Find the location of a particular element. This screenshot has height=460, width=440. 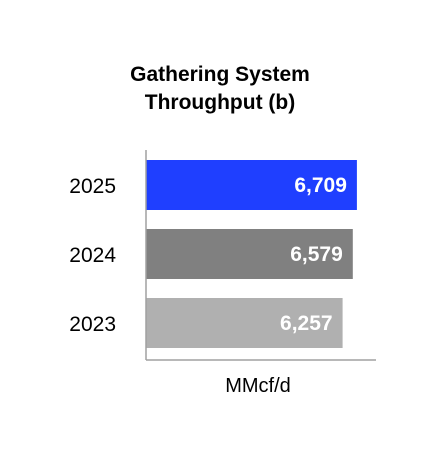

value-label-2025: 6,709 is located at coordinates (320, 185).